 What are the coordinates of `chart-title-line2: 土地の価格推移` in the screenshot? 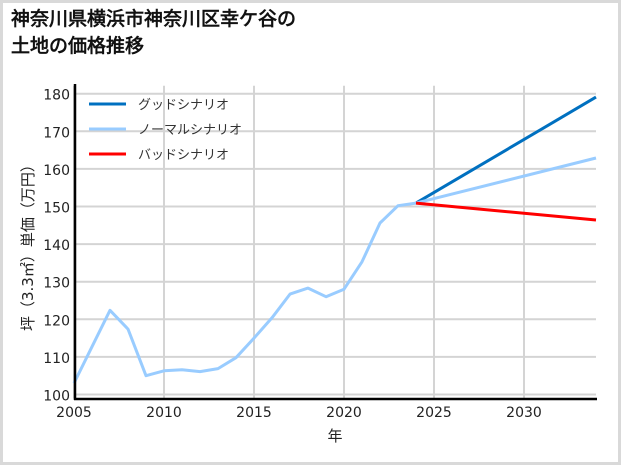 It's located at (78, 46).